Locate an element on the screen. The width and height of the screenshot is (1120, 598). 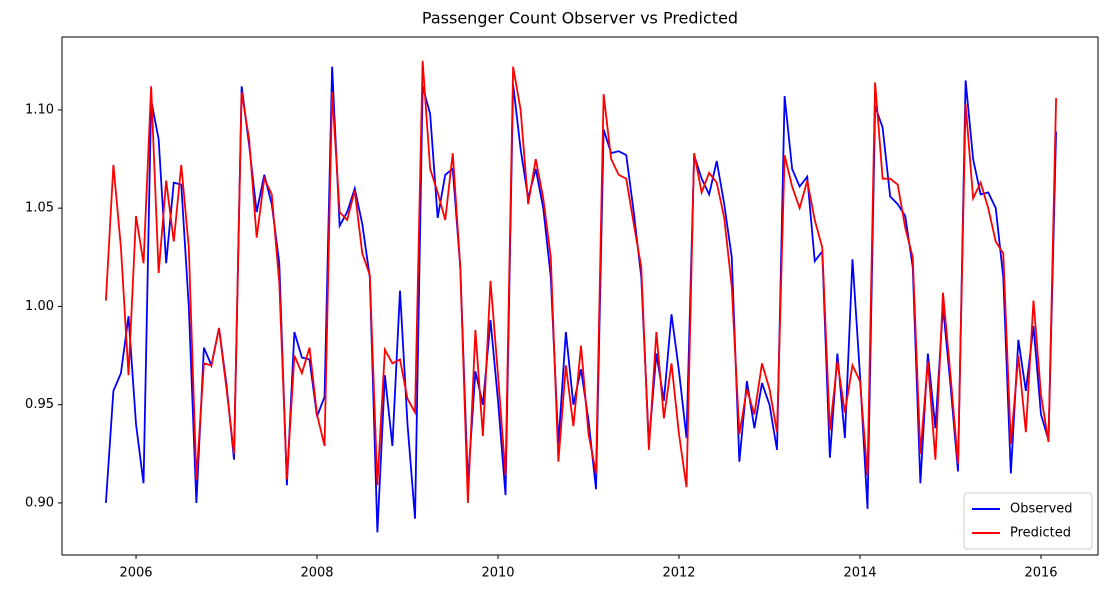
x-tick-label: 2010 is located at coordinates (497, 573).